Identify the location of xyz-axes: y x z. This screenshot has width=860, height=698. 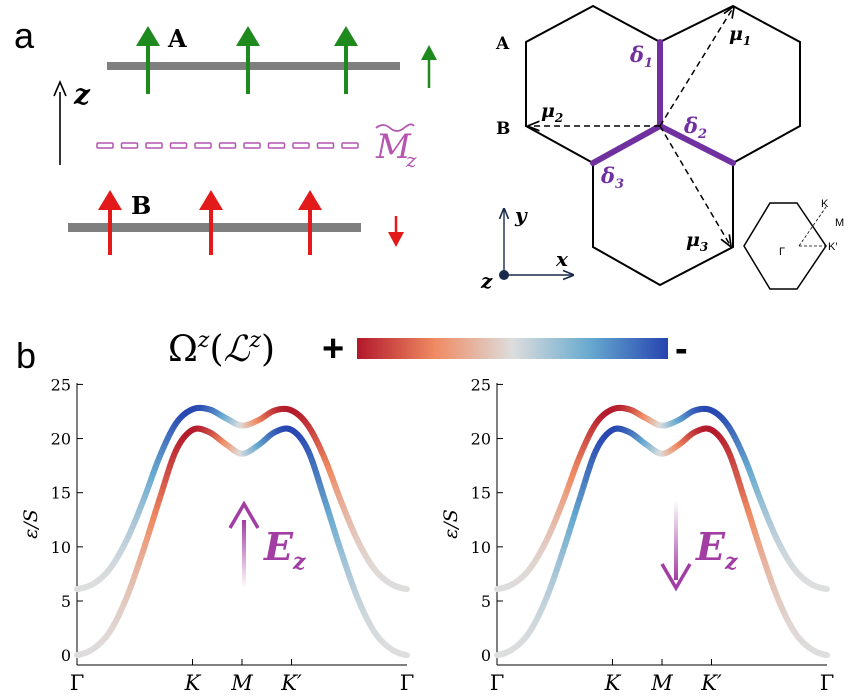
(526, 248).